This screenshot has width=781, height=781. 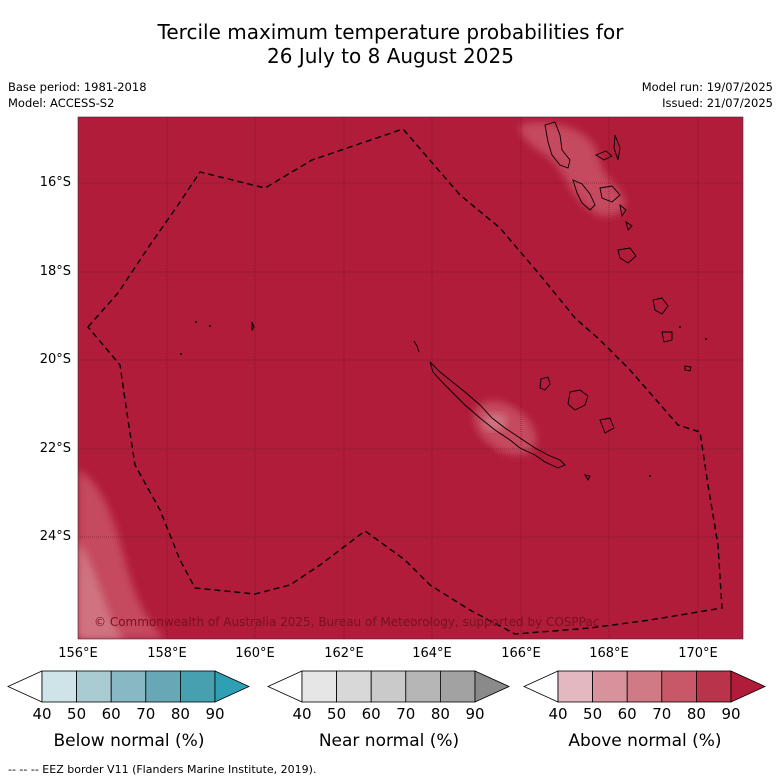 What do you see at coordinates (111, 714) in the screenshot?
I see `below-colorbar-tick: 60` at bounding box center [111, 714].